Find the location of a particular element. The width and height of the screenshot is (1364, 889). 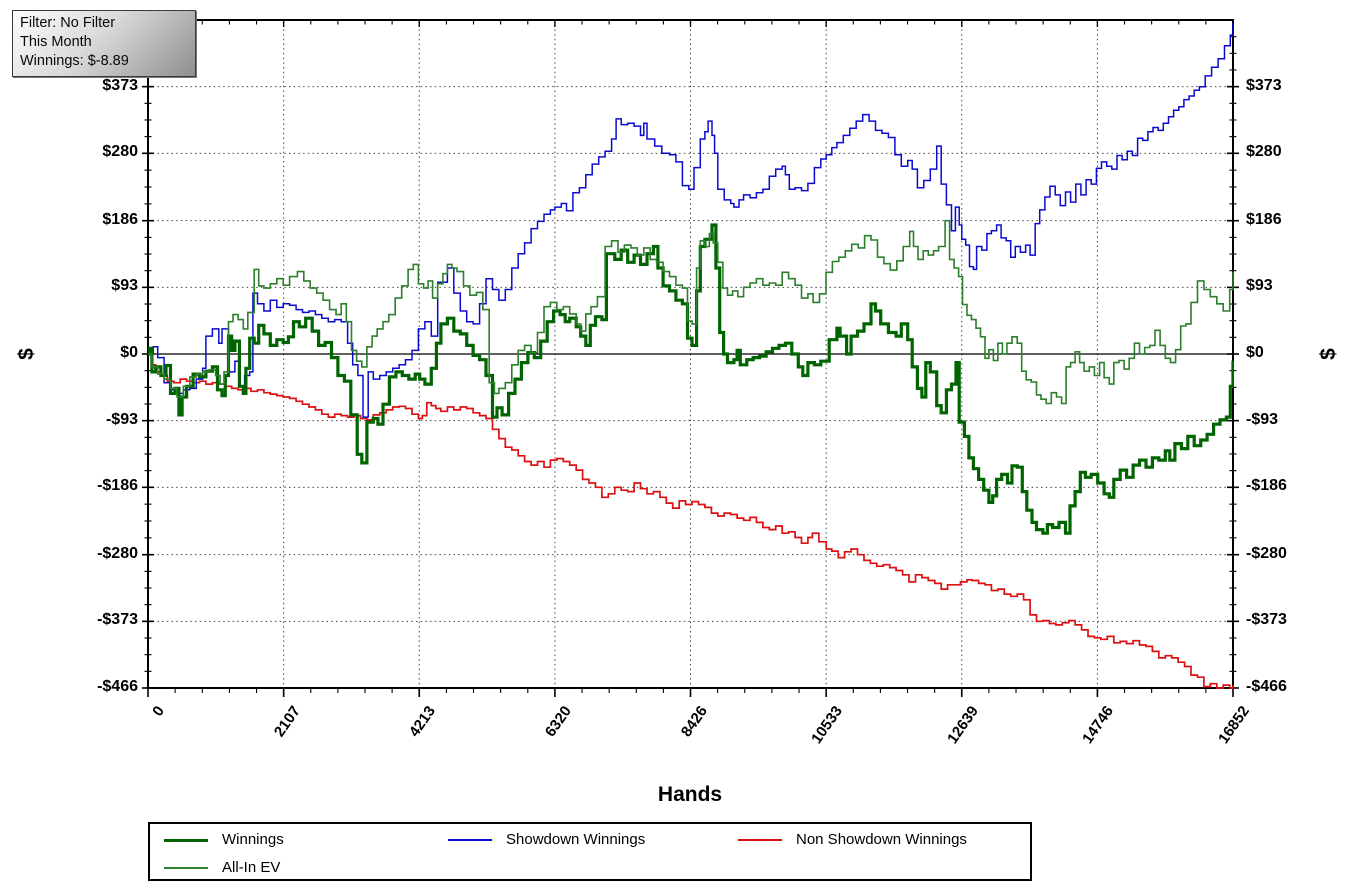

y-axis-title-right: $ is located at coordinates (1328, 354).